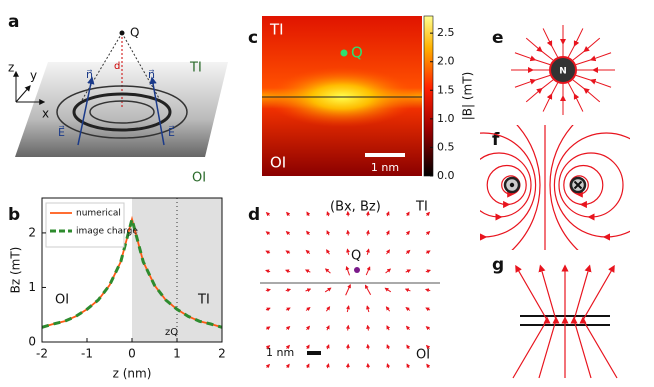 The image size is (654, 387). Describe the element at coordinates (512, 185) in the screenshot. I see `wire-dot` at that location.